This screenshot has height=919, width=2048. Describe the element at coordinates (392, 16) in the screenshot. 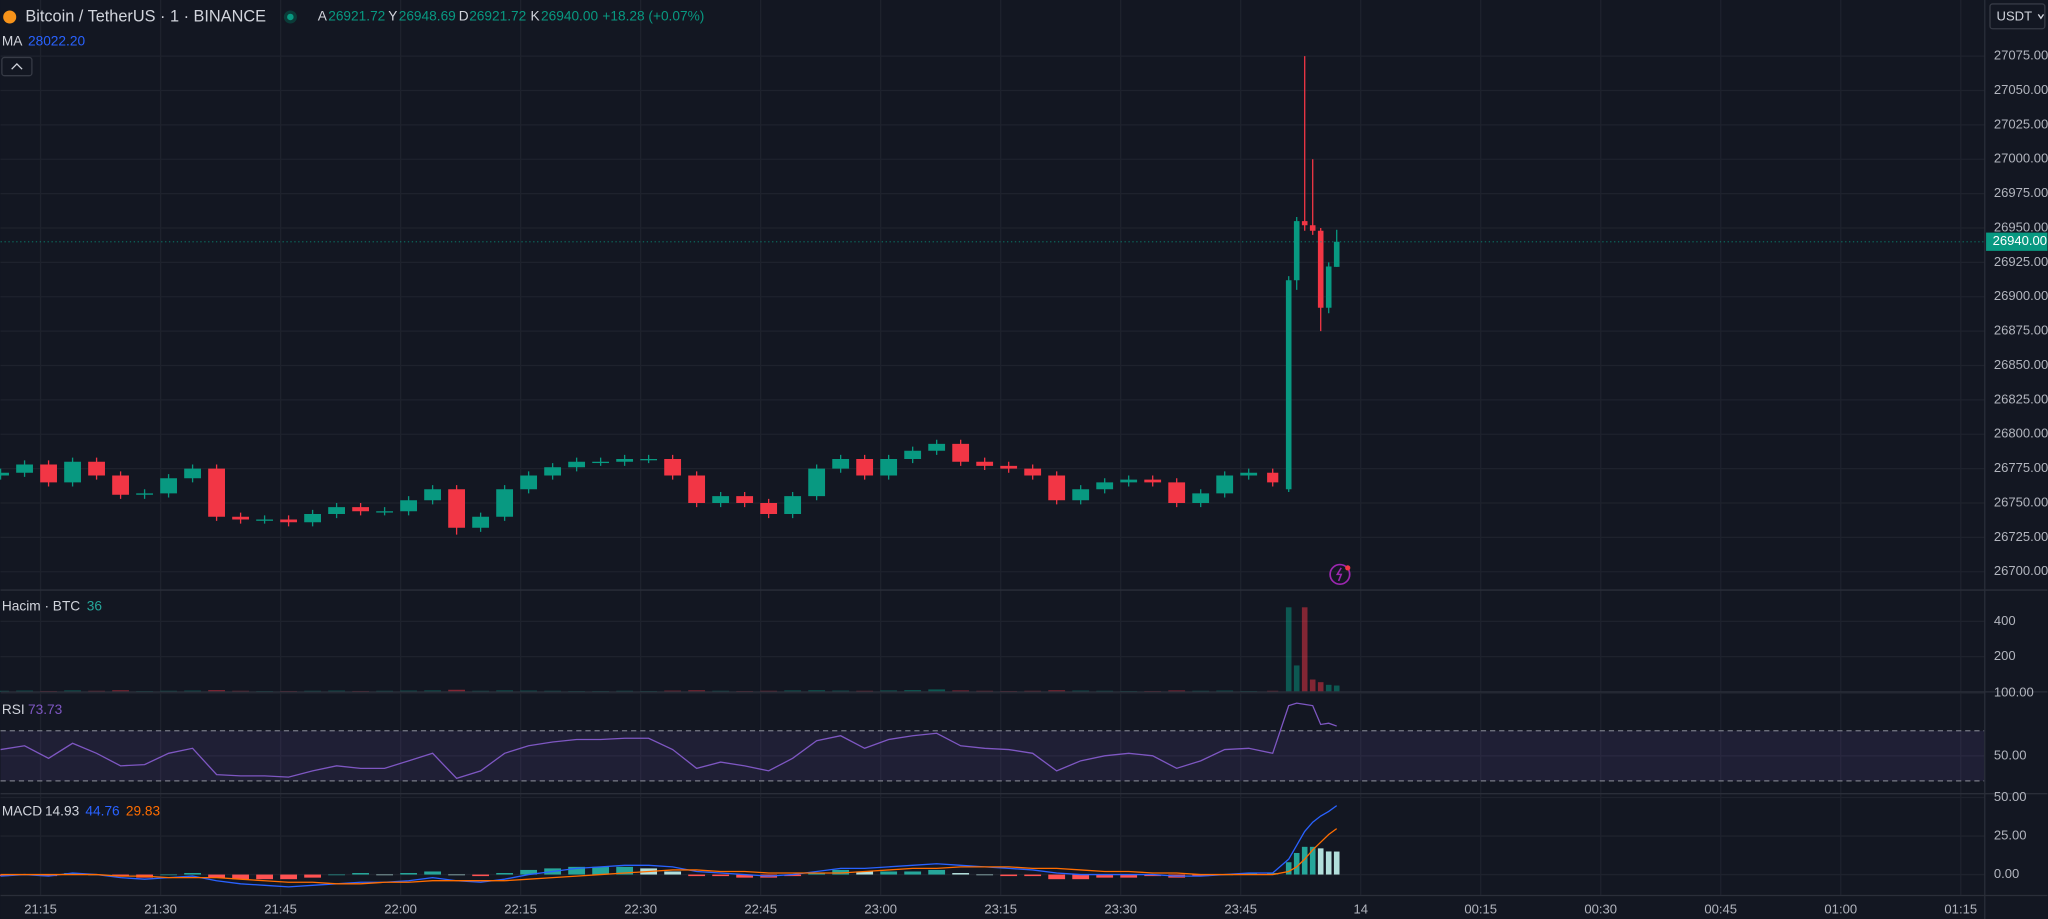

I see `legend-label: Y` at that location.